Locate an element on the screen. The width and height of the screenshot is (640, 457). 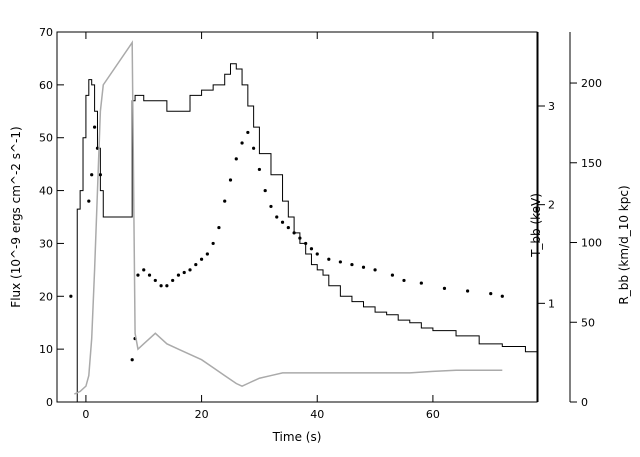
y-right-outer-tick-label: 200 is located at coordinates (591, 83).